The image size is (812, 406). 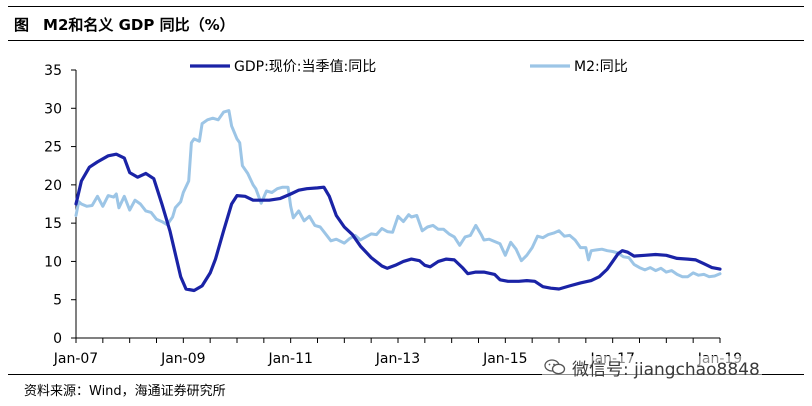 What do you see at coordinates (504, 359) in the screenshot?
I see `x-tick-label: Jan-15` at bounding box center [504, 359].